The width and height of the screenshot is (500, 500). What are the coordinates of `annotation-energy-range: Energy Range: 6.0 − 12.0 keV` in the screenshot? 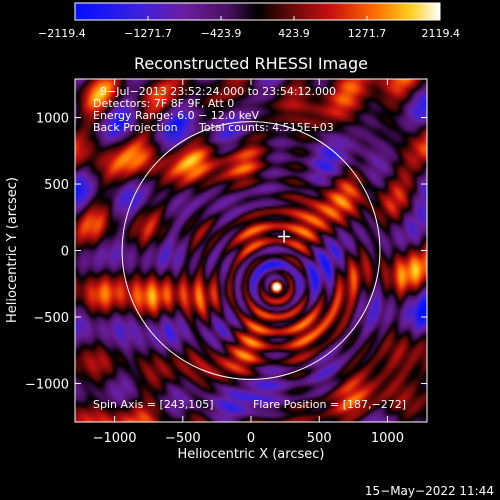 It's located at (176, 115).